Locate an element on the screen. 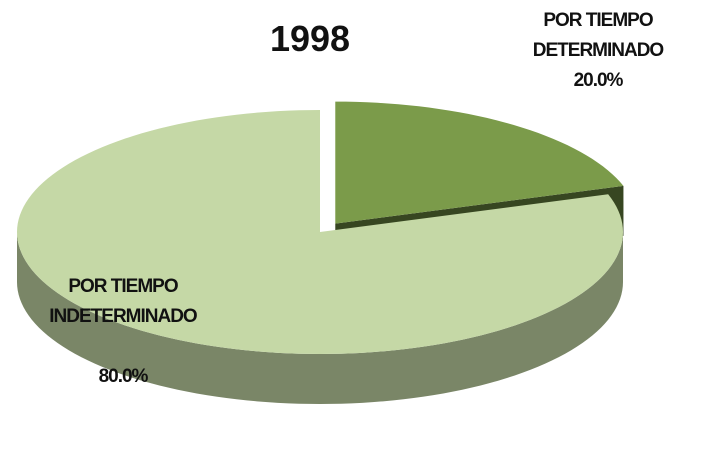 The width and height of the screenshot is (703, 469). slice is located at coordinates (479, 162).